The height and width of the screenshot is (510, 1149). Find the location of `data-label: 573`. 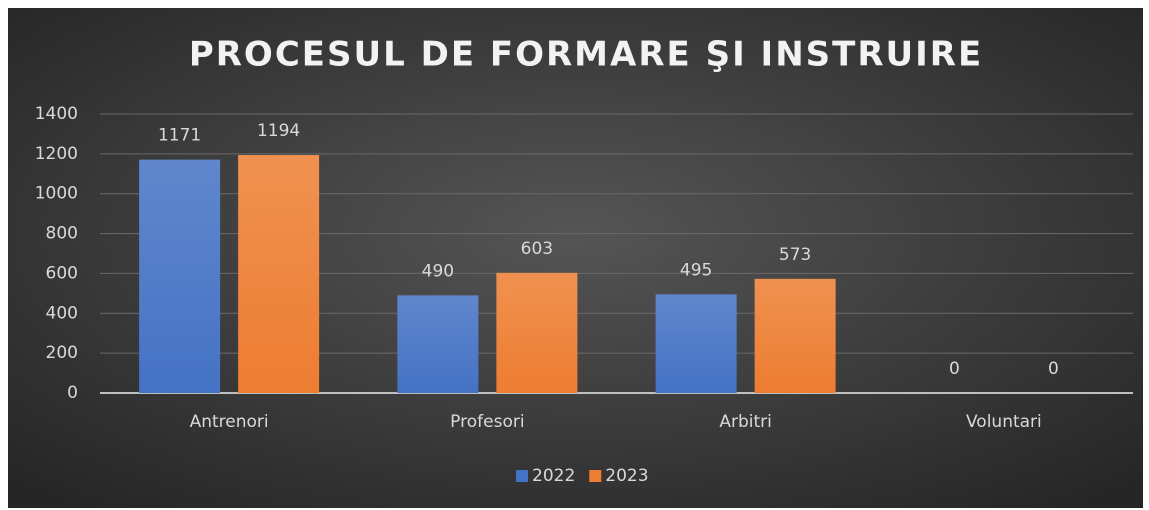

data-label: 573 is located at coordinates (795, 255).